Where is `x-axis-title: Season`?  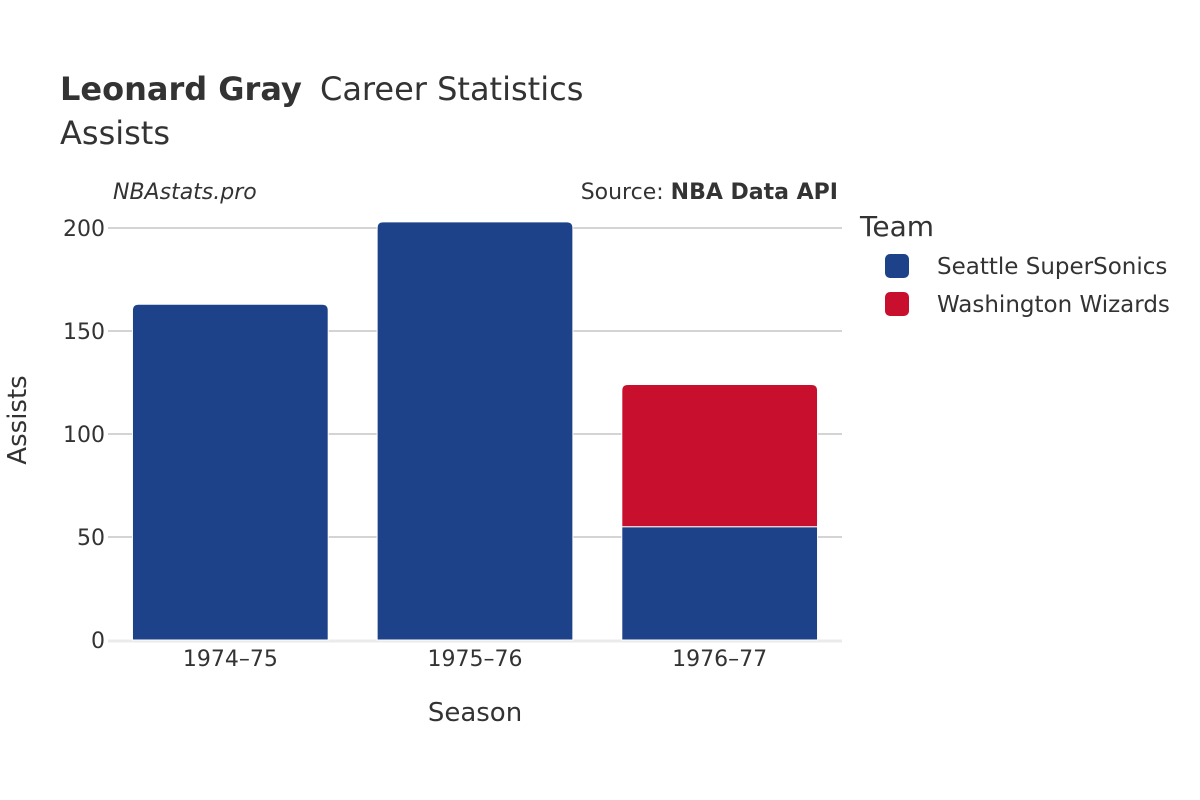
x-axis-title: Season is located at coordinates (475, 713).